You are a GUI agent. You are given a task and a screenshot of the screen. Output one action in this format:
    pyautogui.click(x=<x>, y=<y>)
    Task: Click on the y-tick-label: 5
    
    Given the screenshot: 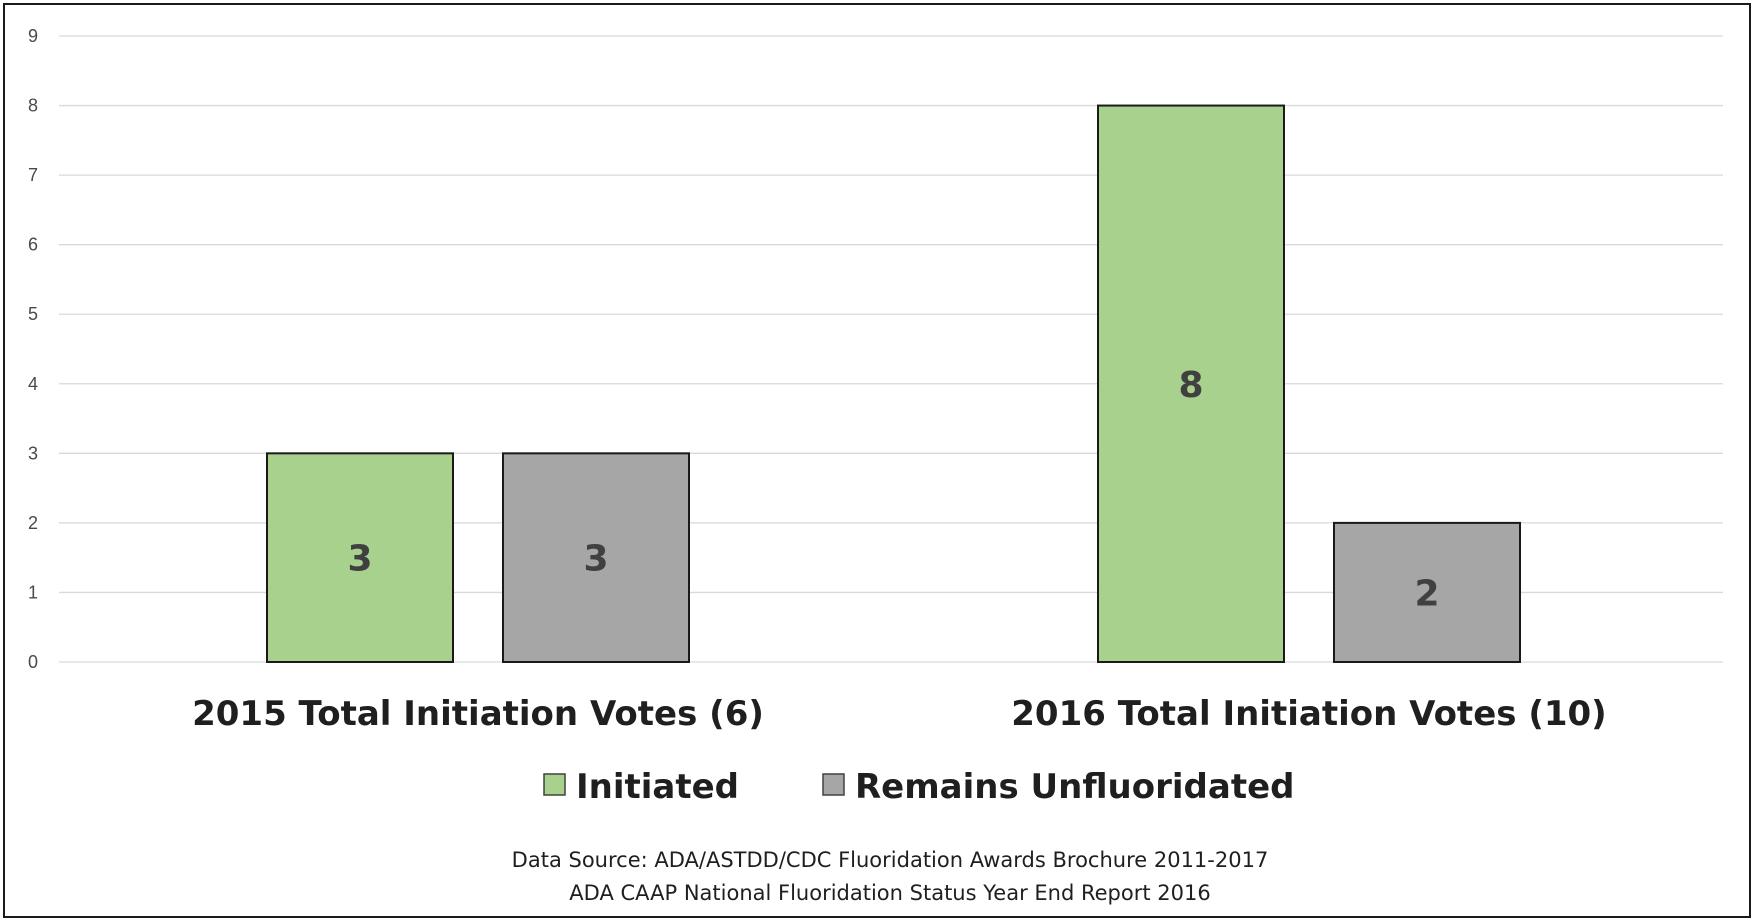 What is the action you would take?
    pyautogui.click(x=33, y=314)
    